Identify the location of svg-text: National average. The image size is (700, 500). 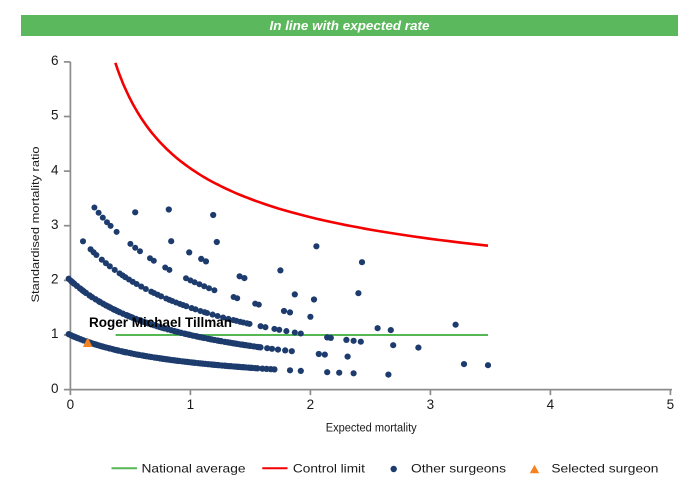
(194, 469).